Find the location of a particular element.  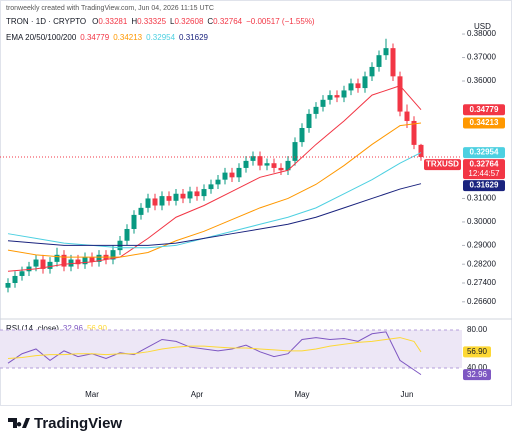

y-tick-label: 0.27400 is located at coordinates (481, 282).